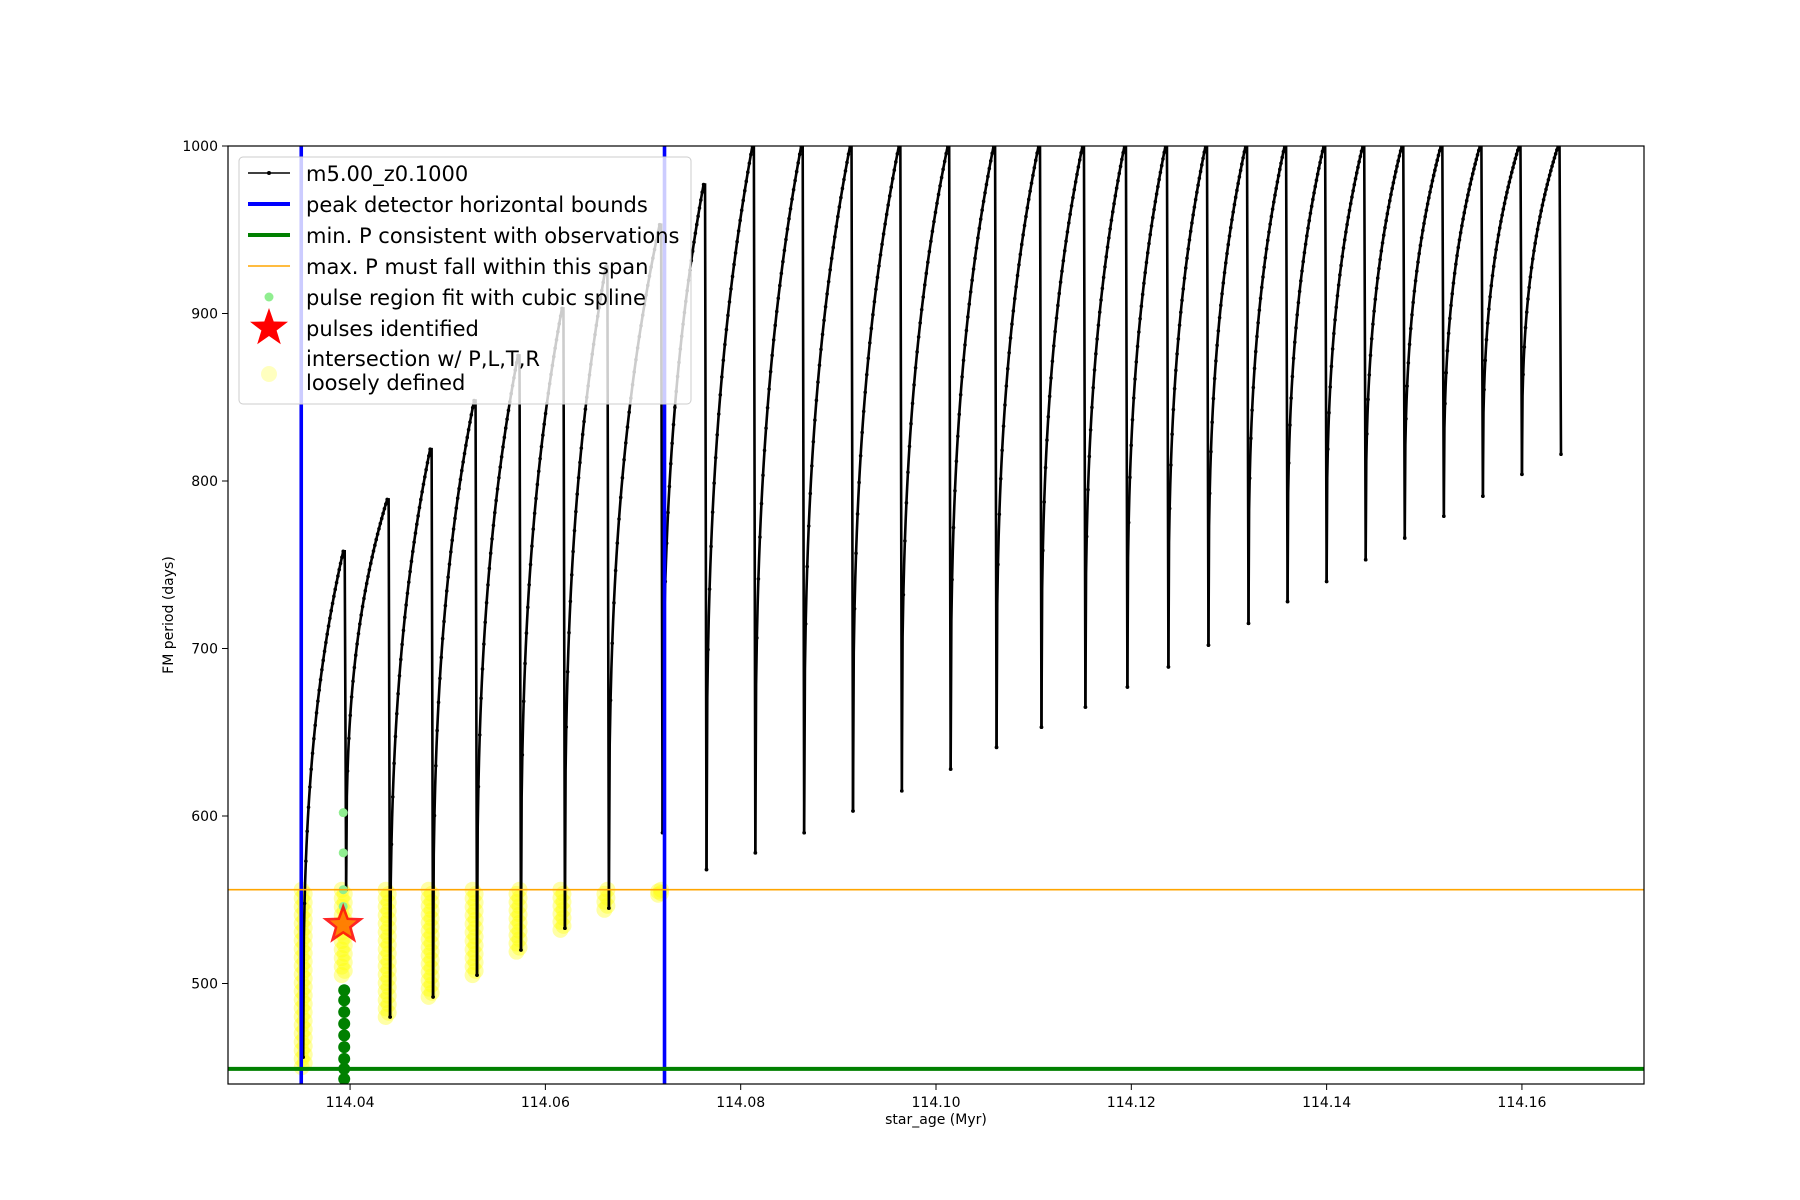 The image size is (1800, 1200). What do you see at coordinates (385, 383) in the screenshot?
I see `legend-intersection-label-2: loosely defined` at bounding box center [385, 383].